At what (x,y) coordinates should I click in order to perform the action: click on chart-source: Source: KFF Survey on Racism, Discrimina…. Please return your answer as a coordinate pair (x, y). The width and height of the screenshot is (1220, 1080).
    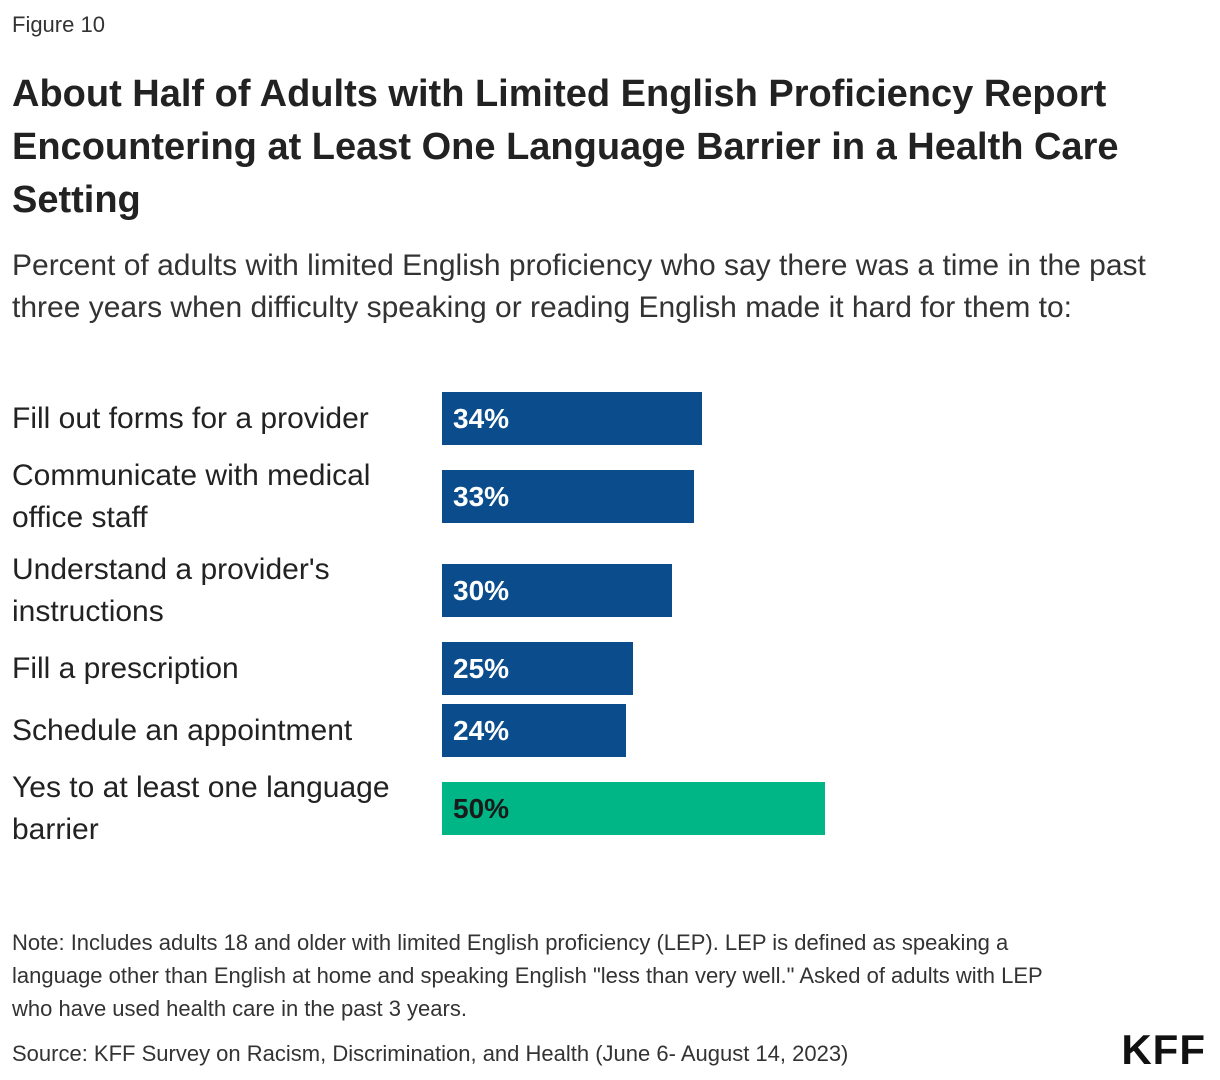
    Looking at the image, I should click on (430, 1053).